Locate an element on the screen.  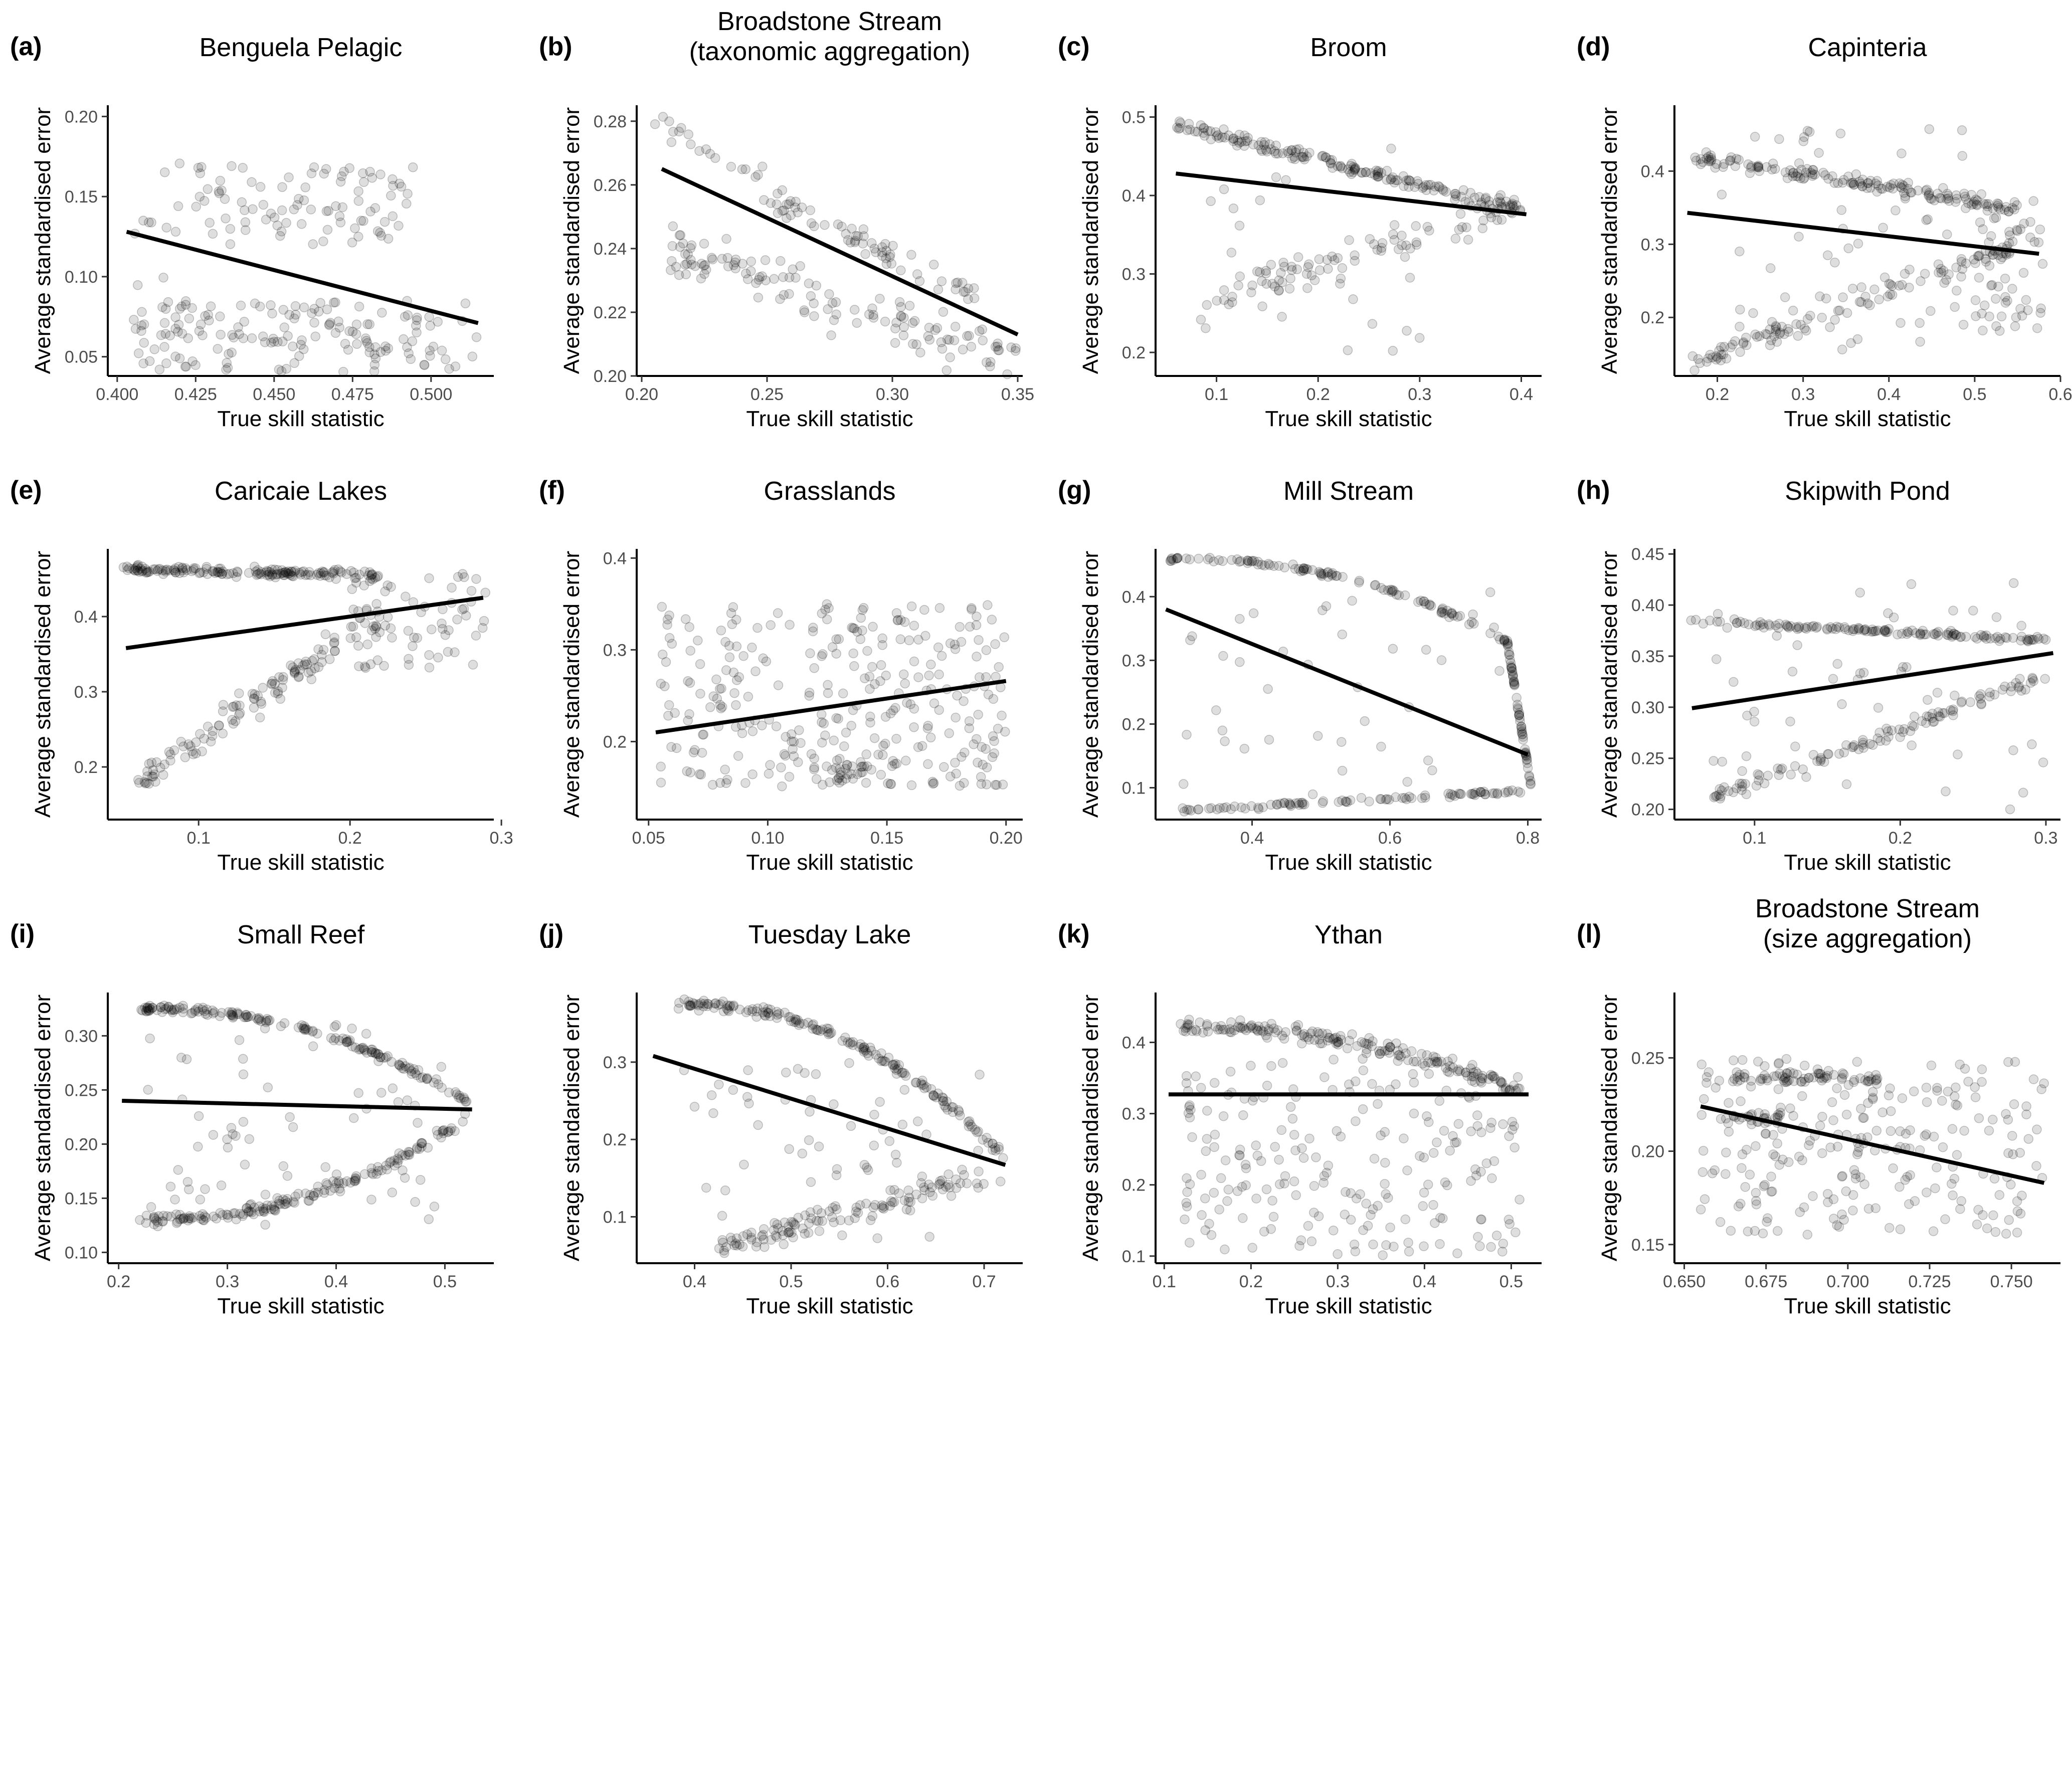
x-axis-label: True skill statistic is located at coordinates (829, 419).